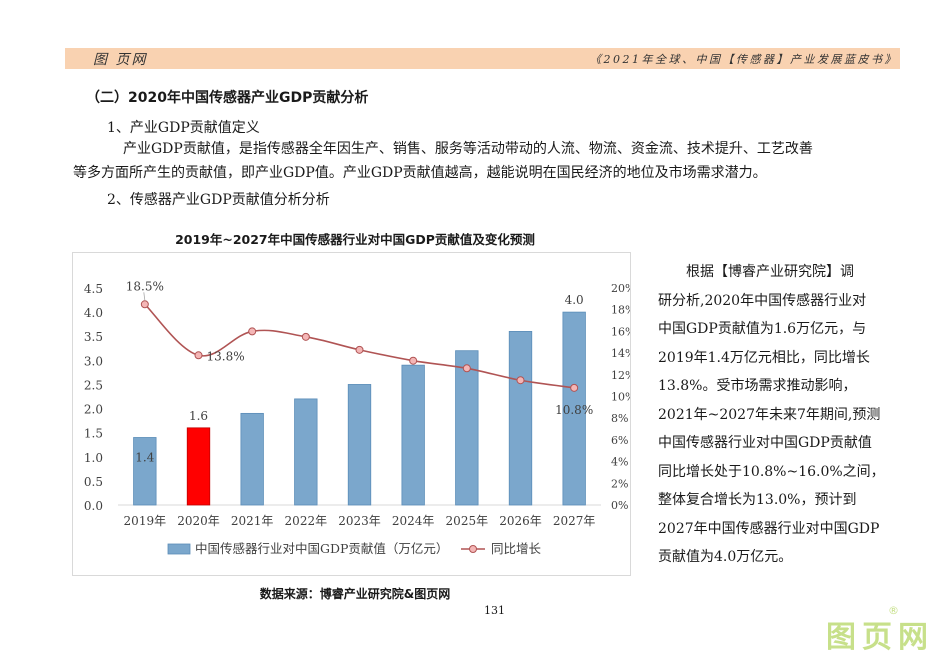 This screenshot has height=672, width=950. Describe the element at coordinates (93, 385) in the screenshot. I see `left-axis-tick-label: 2.5` at that location.